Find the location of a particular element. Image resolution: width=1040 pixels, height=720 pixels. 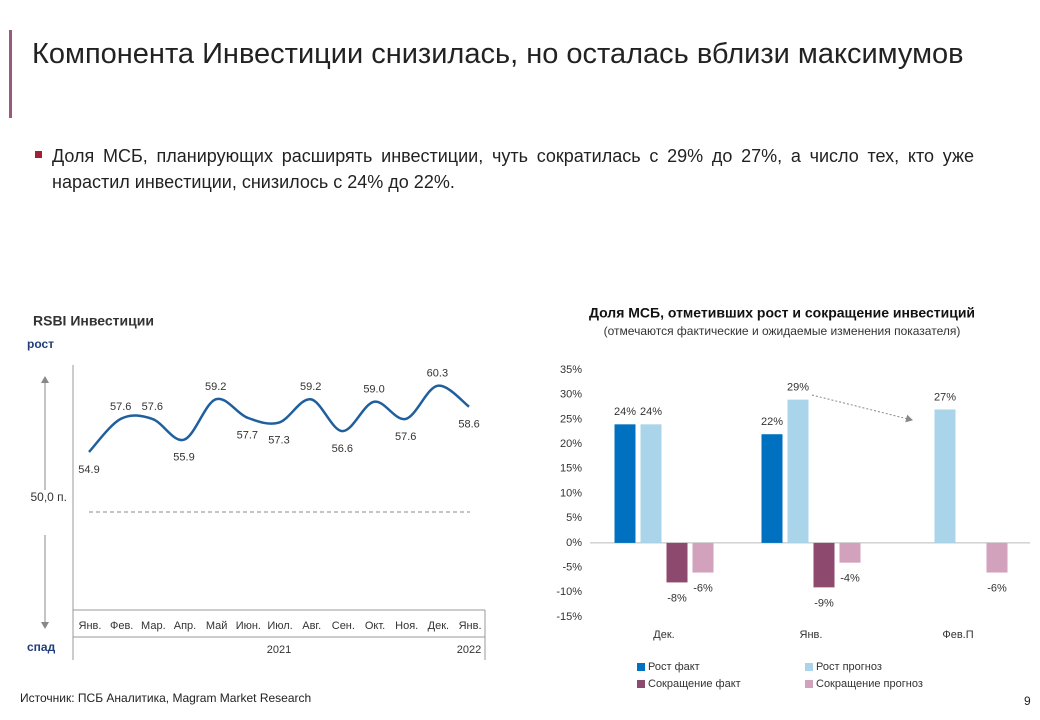

x-tick-label: Апр. is located at coordinates (185, 626).